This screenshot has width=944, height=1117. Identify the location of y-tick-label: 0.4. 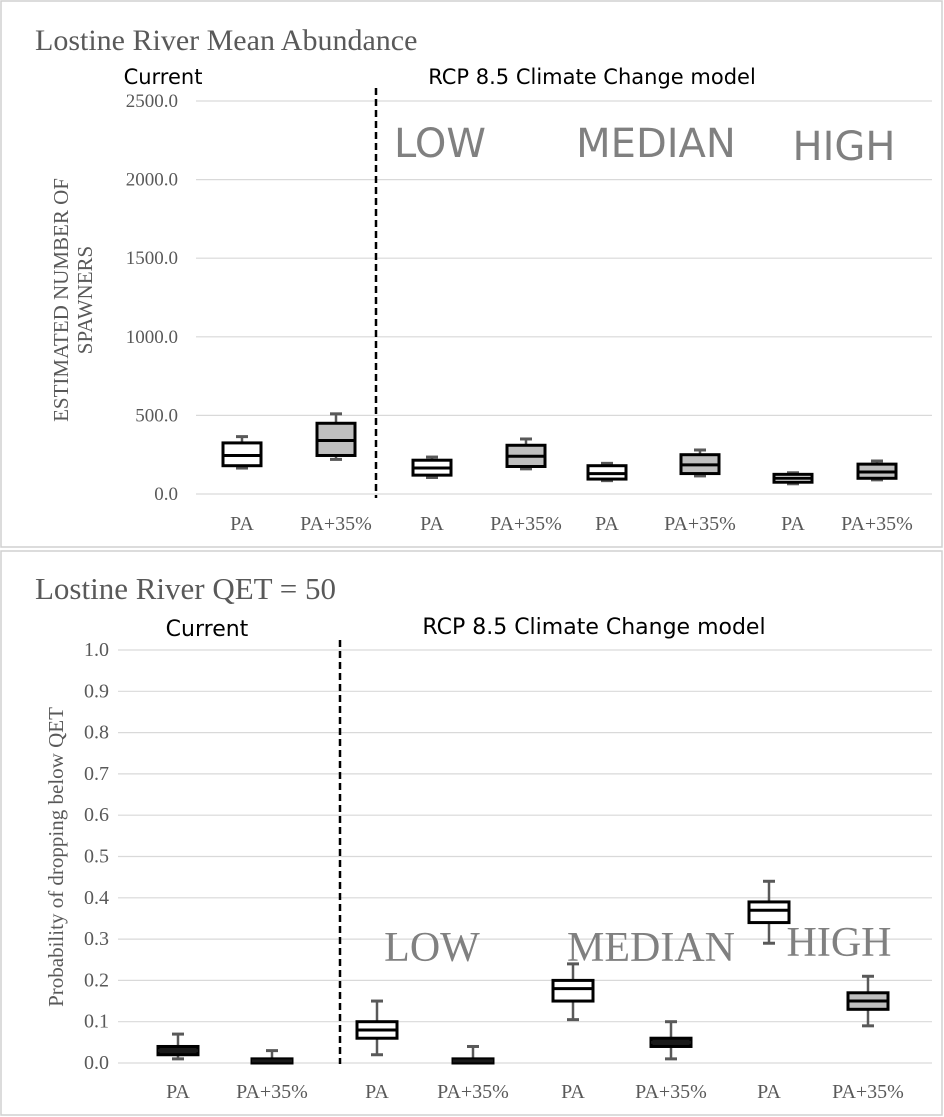
(96, 898).